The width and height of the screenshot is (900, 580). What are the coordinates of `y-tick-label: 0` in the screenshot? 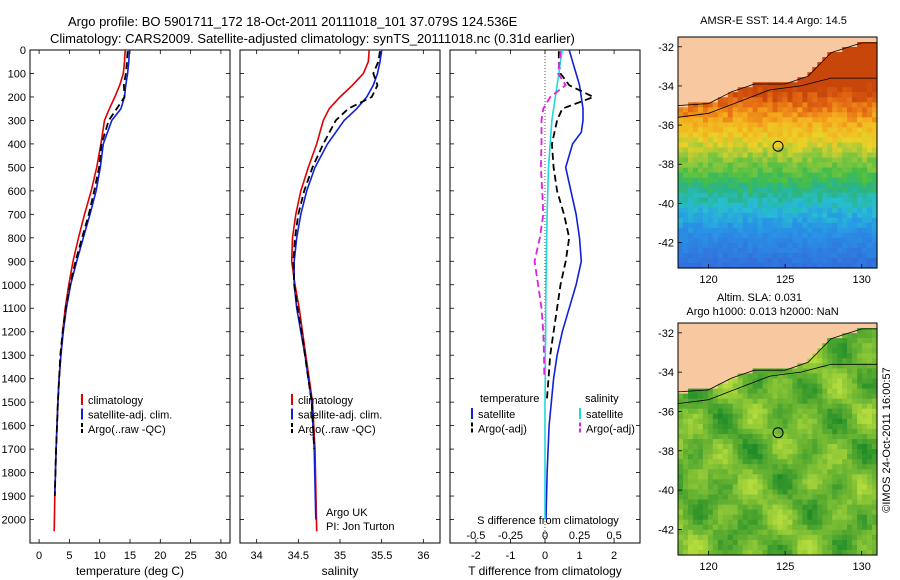 It's located at (23, 51).